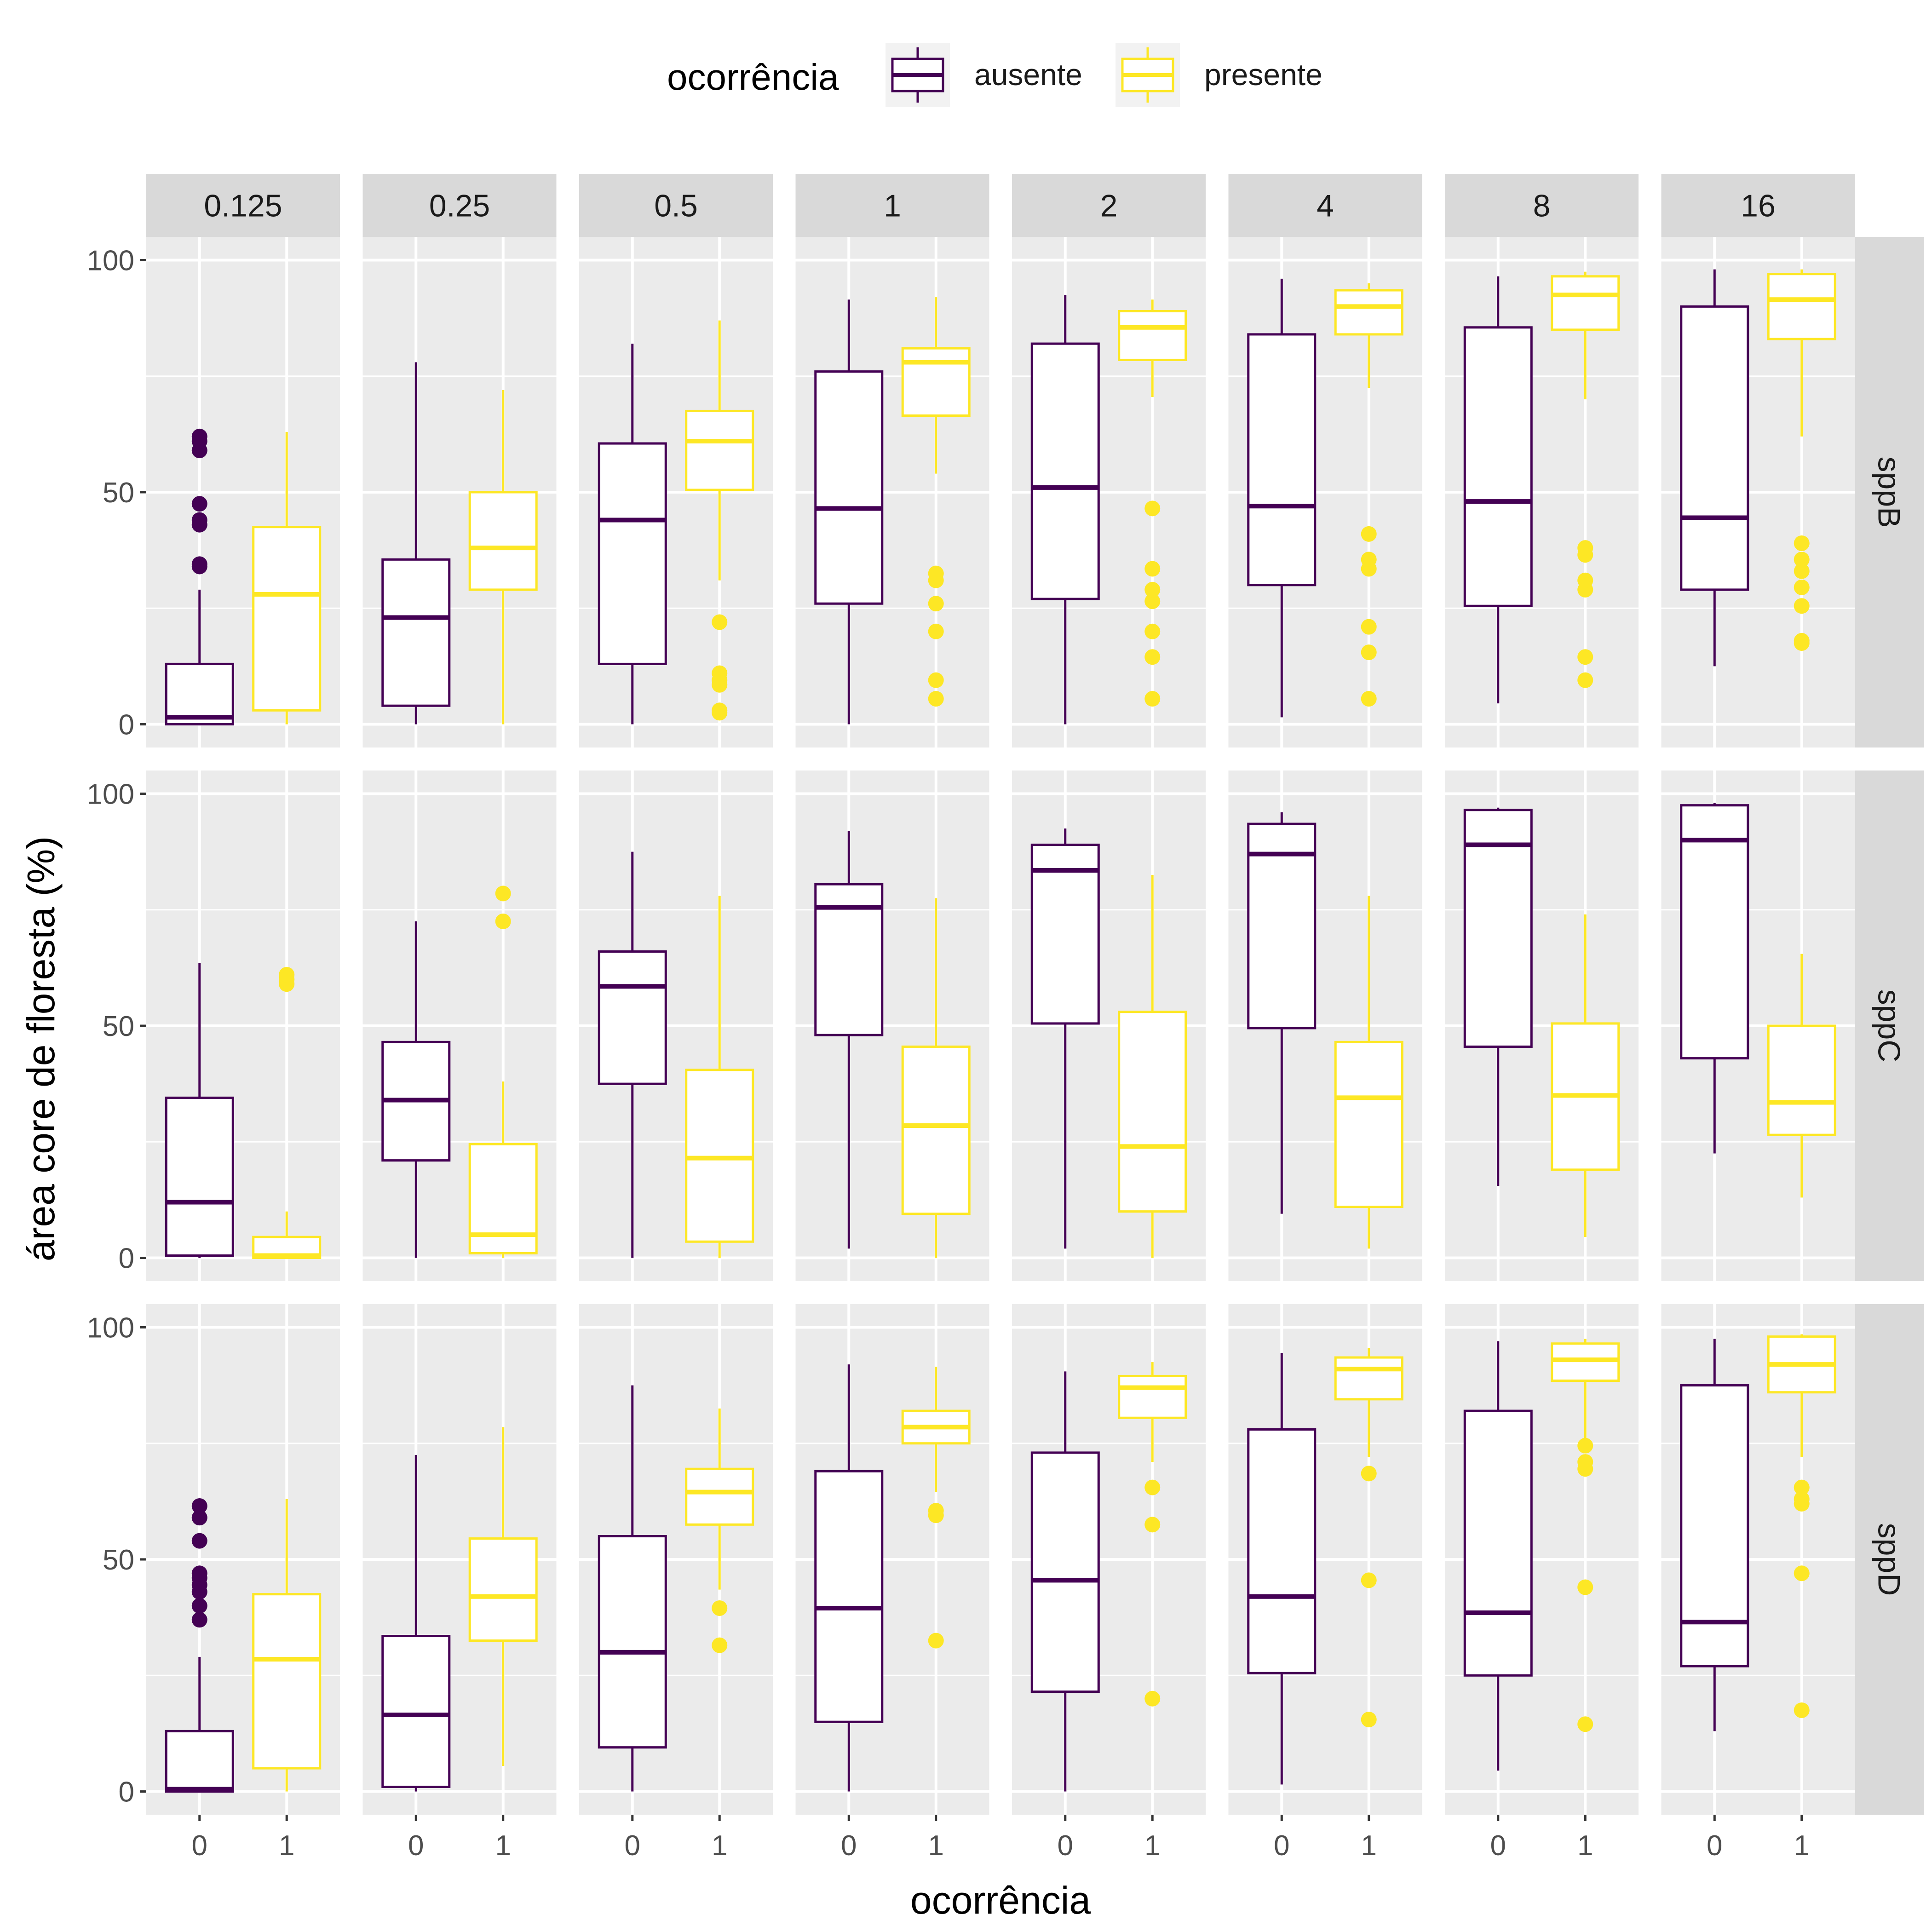 The image size is (1932, 1932). I want to click on legend-title: ocorrência, so click(753, 77).